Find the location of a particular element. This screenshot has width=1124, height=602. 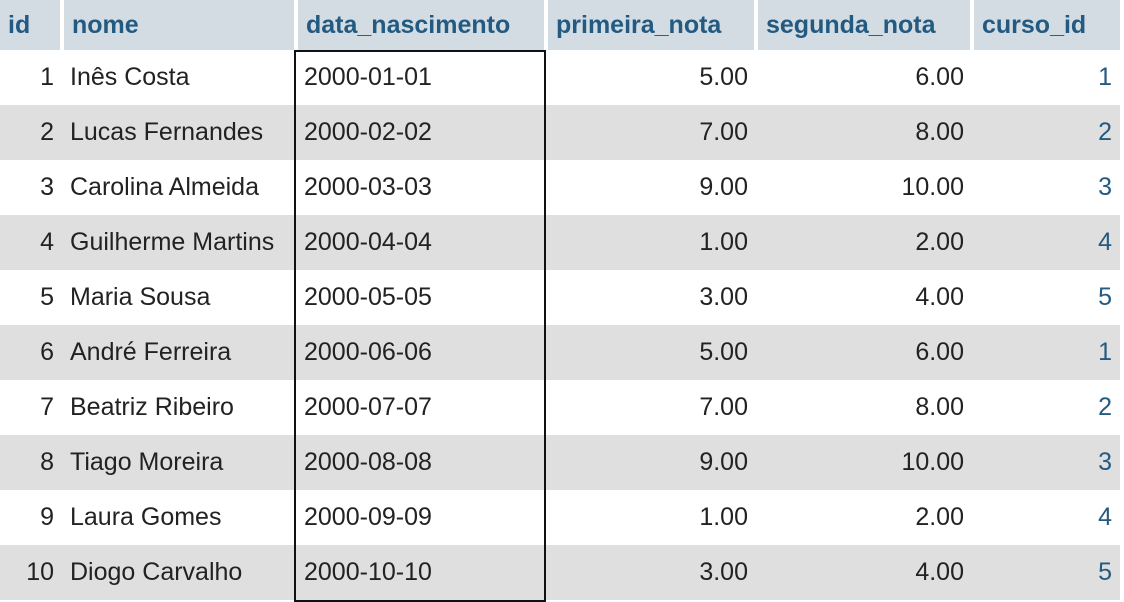

cell-nome: Maria Sousa is located at coordinates (179, 297).